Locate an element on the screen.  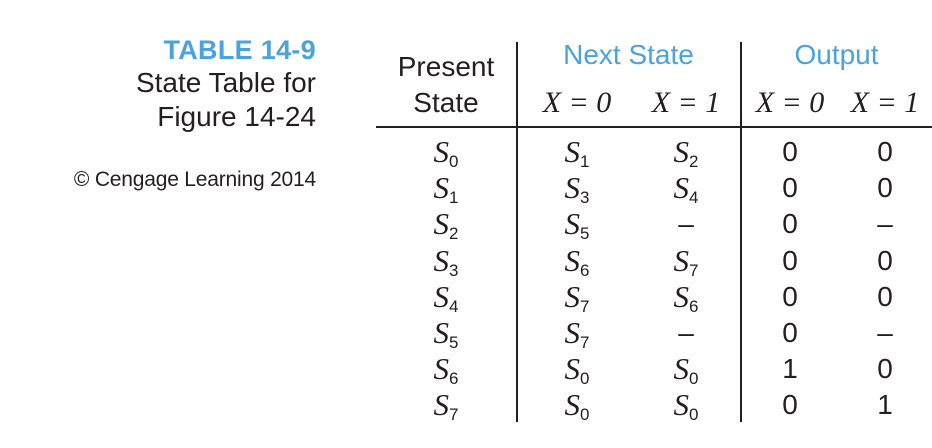
present-state-header-line-1: Present is located at coordinates (446, 66).